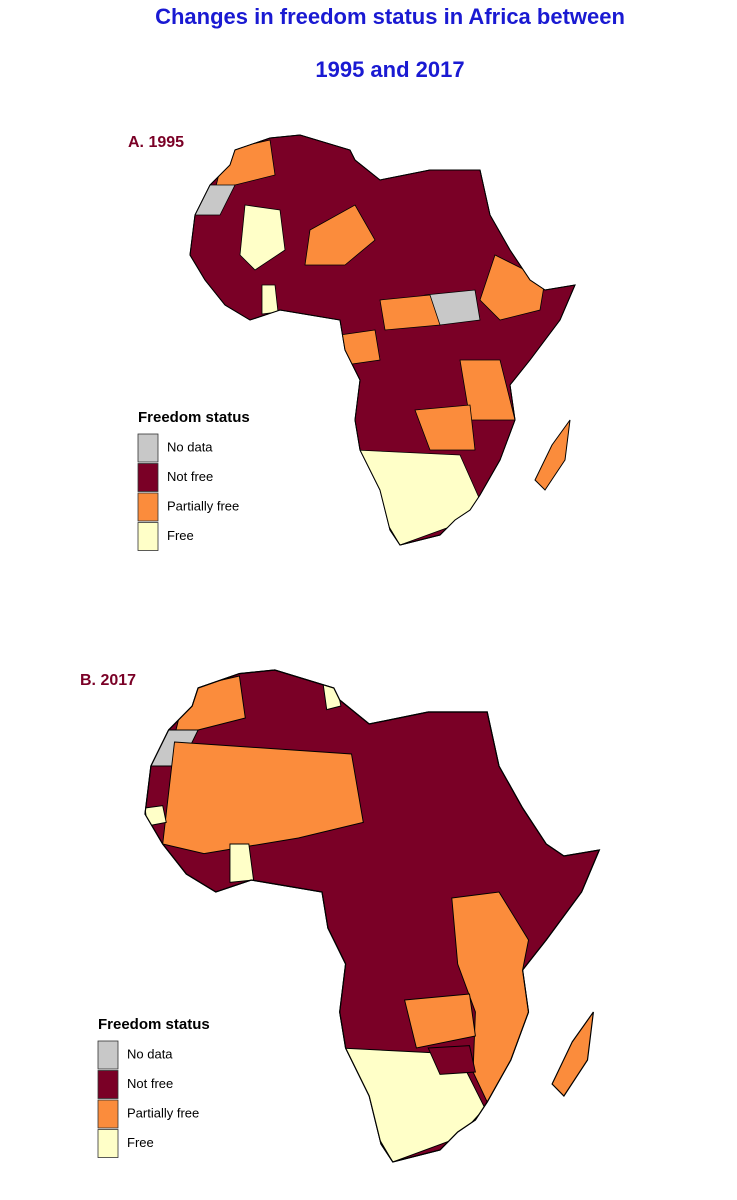  I want to click on title-line-2: 1995 and 2017, so click(389, 69).